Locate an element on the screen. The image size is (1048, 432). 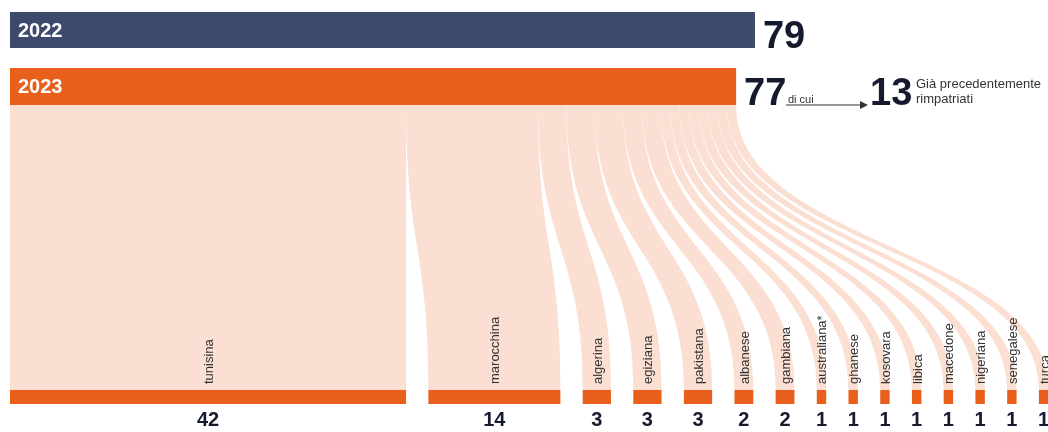
category-label: egiziana is located at coordinates (648, 359).